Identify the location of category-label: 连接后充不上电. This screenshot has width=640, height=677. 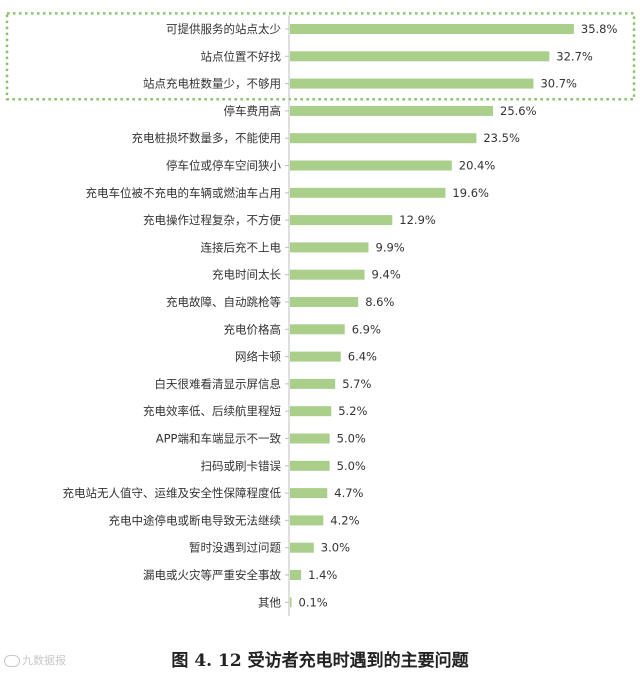
(241, 247).